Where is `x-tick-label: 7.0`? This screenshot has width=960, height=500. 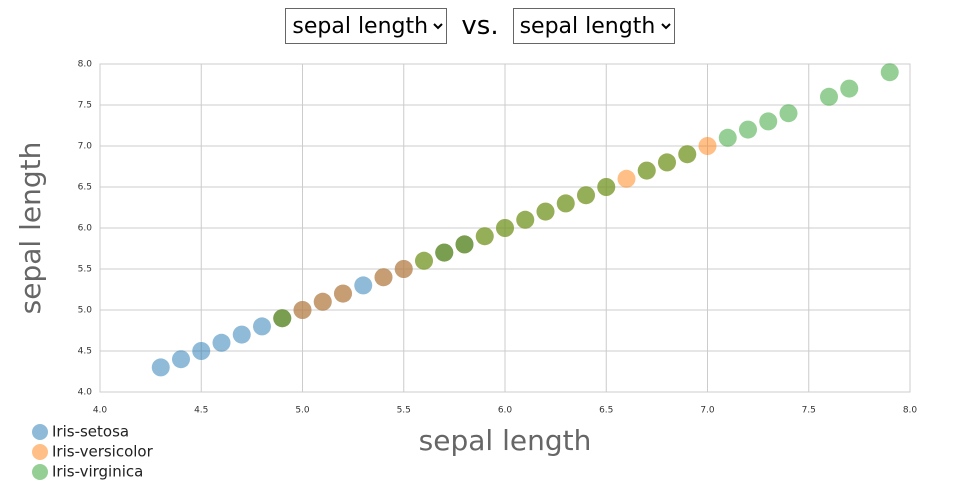
x-tick-label: 7.0 is located at coordinates (707, 411).